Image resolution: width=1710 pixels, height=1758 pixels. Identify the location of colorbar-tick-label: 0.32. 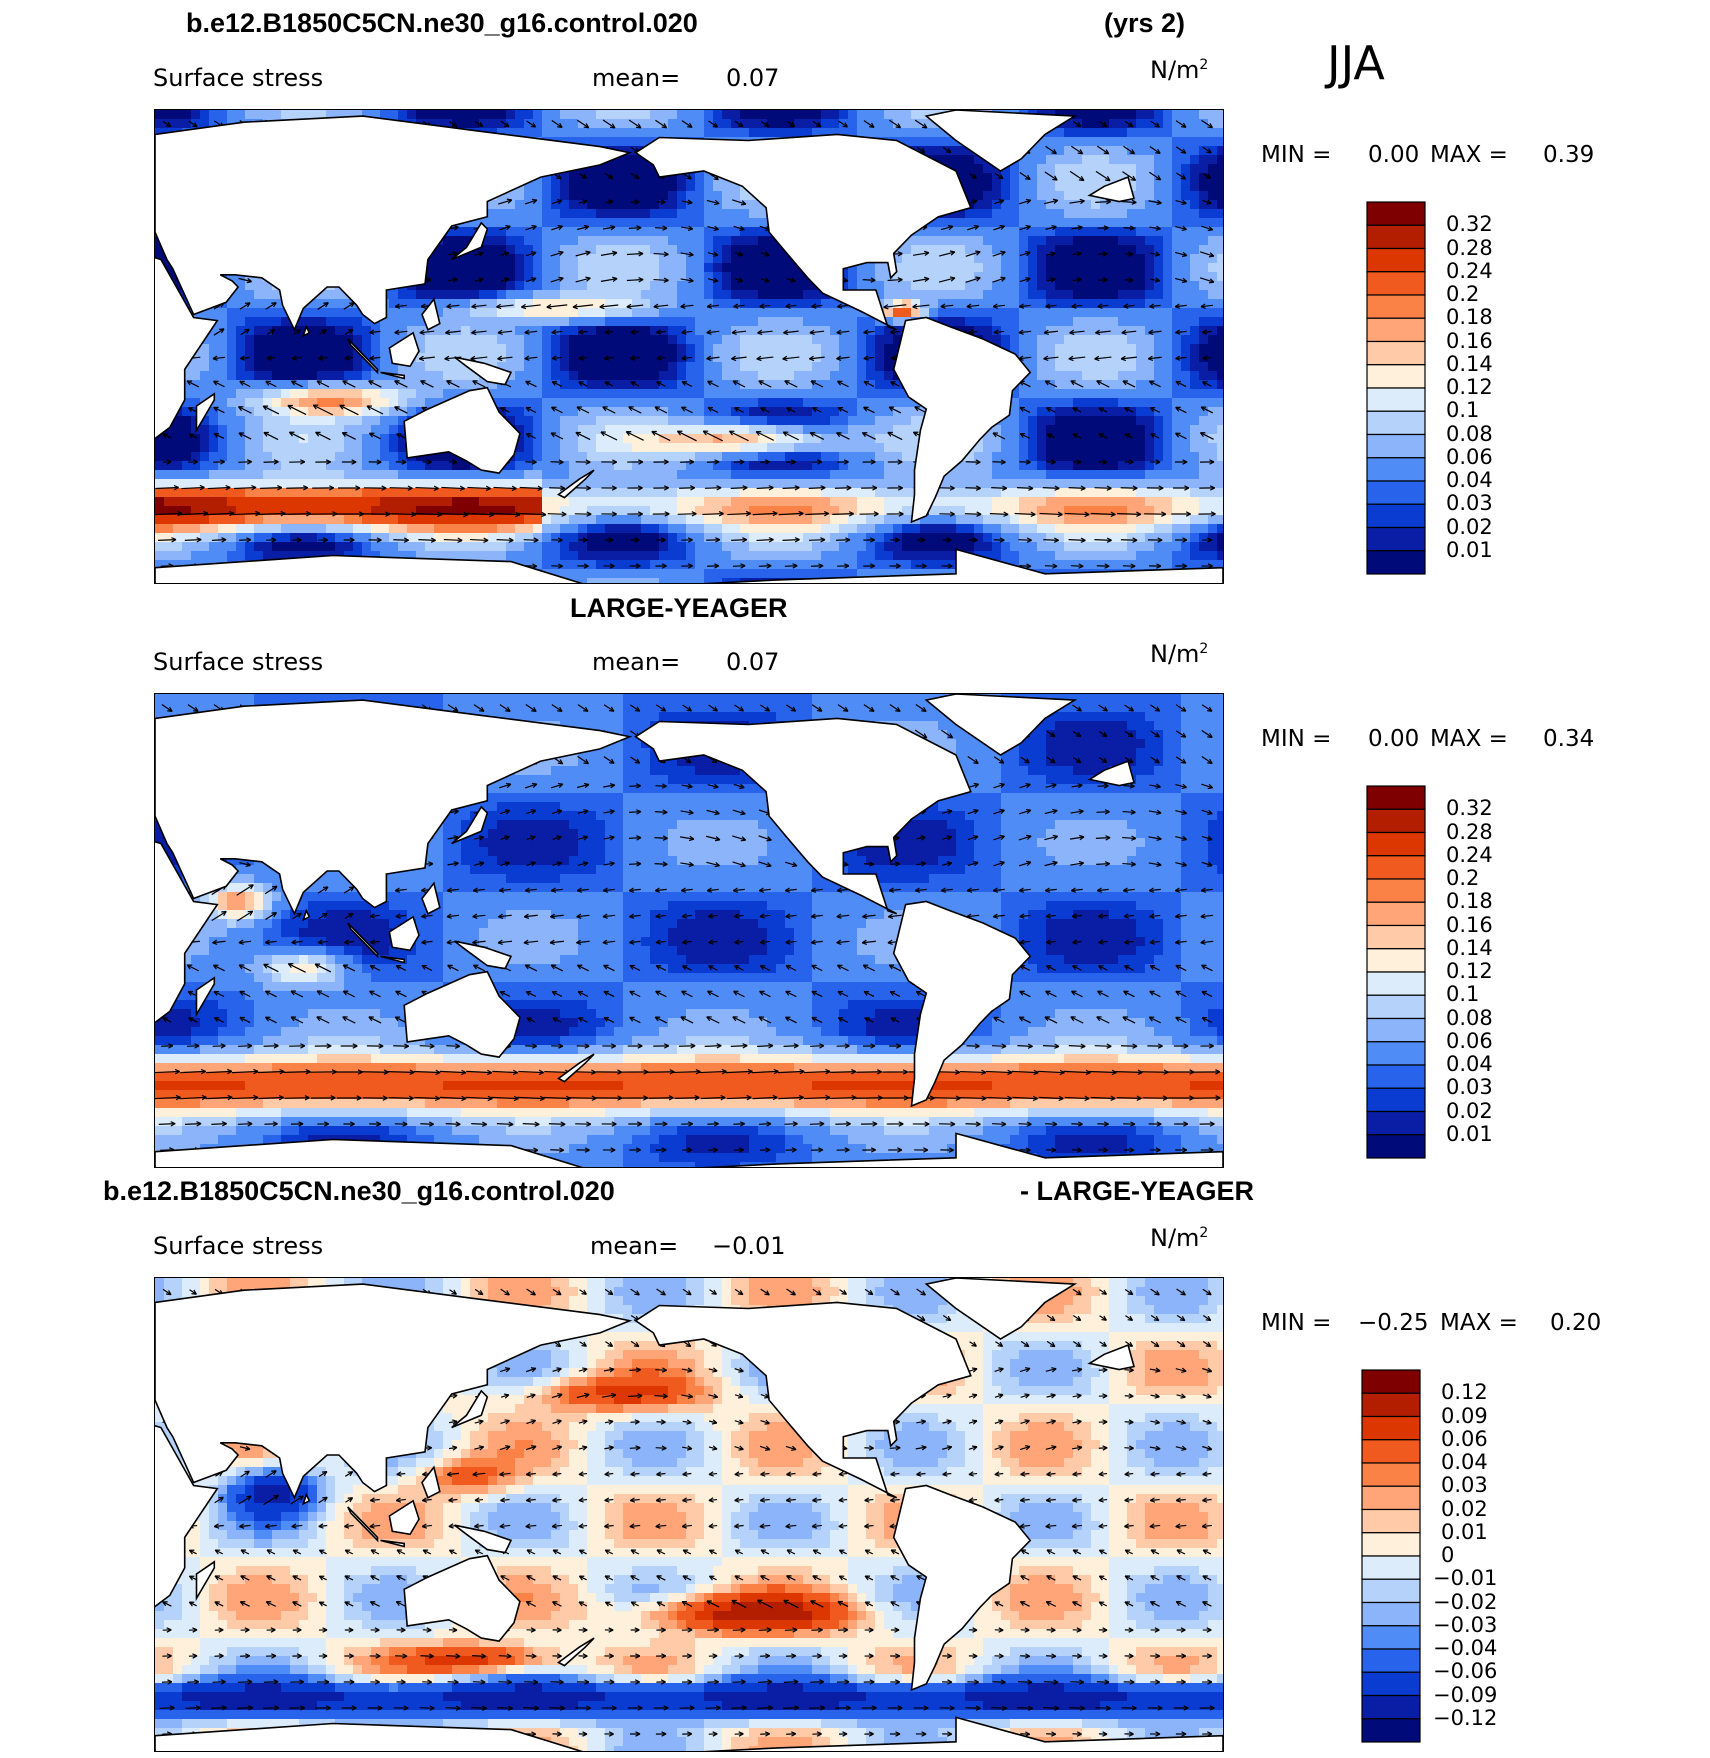
(1469, 224).